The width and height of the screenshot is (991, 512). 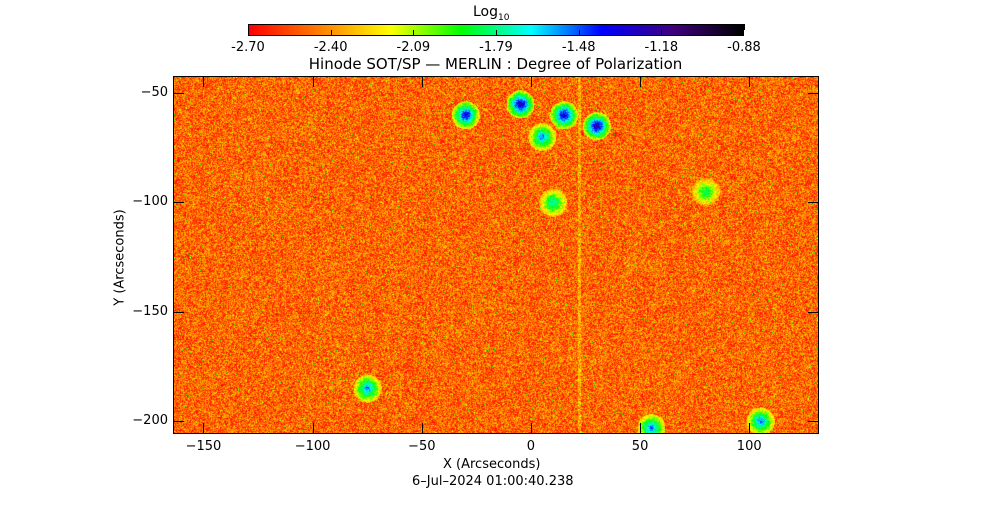 What do you see at coordinates (330, 47) in the screenshot?
I see `colorbar-tick-label: -2.40` at bounding box center [330, 47].